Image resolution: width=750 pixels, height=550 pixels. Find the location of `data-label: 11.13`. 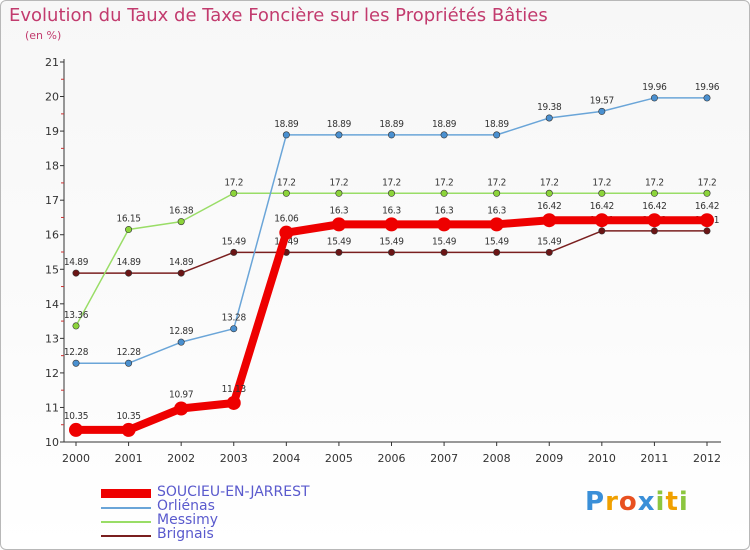

data-label: 11.13 is located at coordinates (234, 389).